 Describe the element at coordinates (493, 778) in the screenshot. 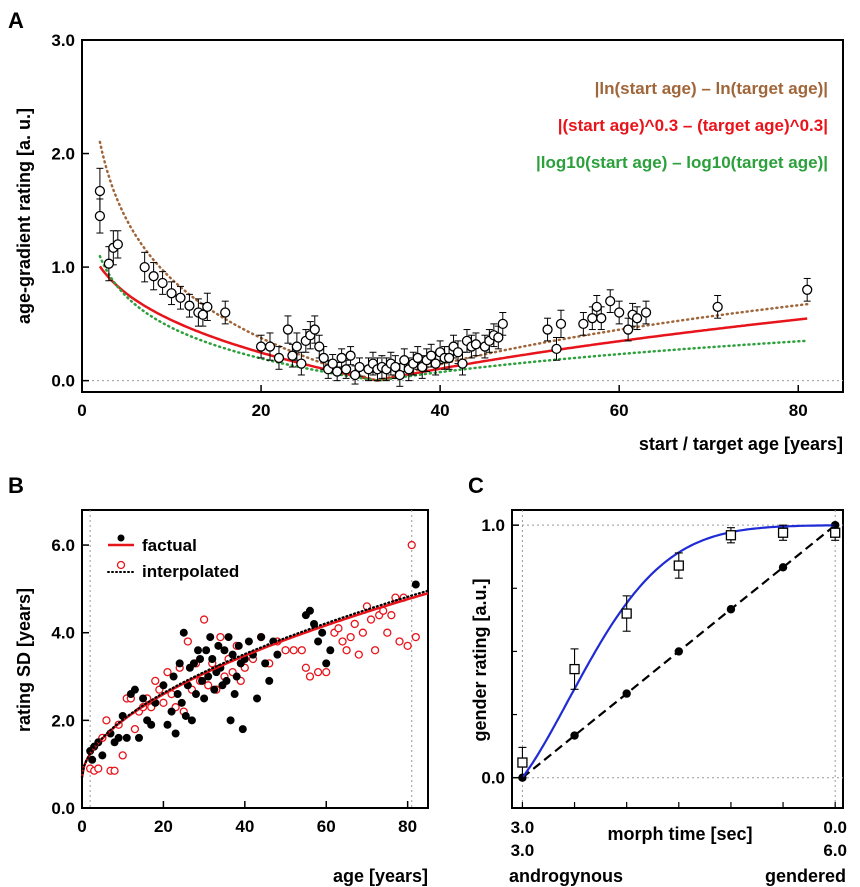

I see `y-tick-label: 0.0` at that location.